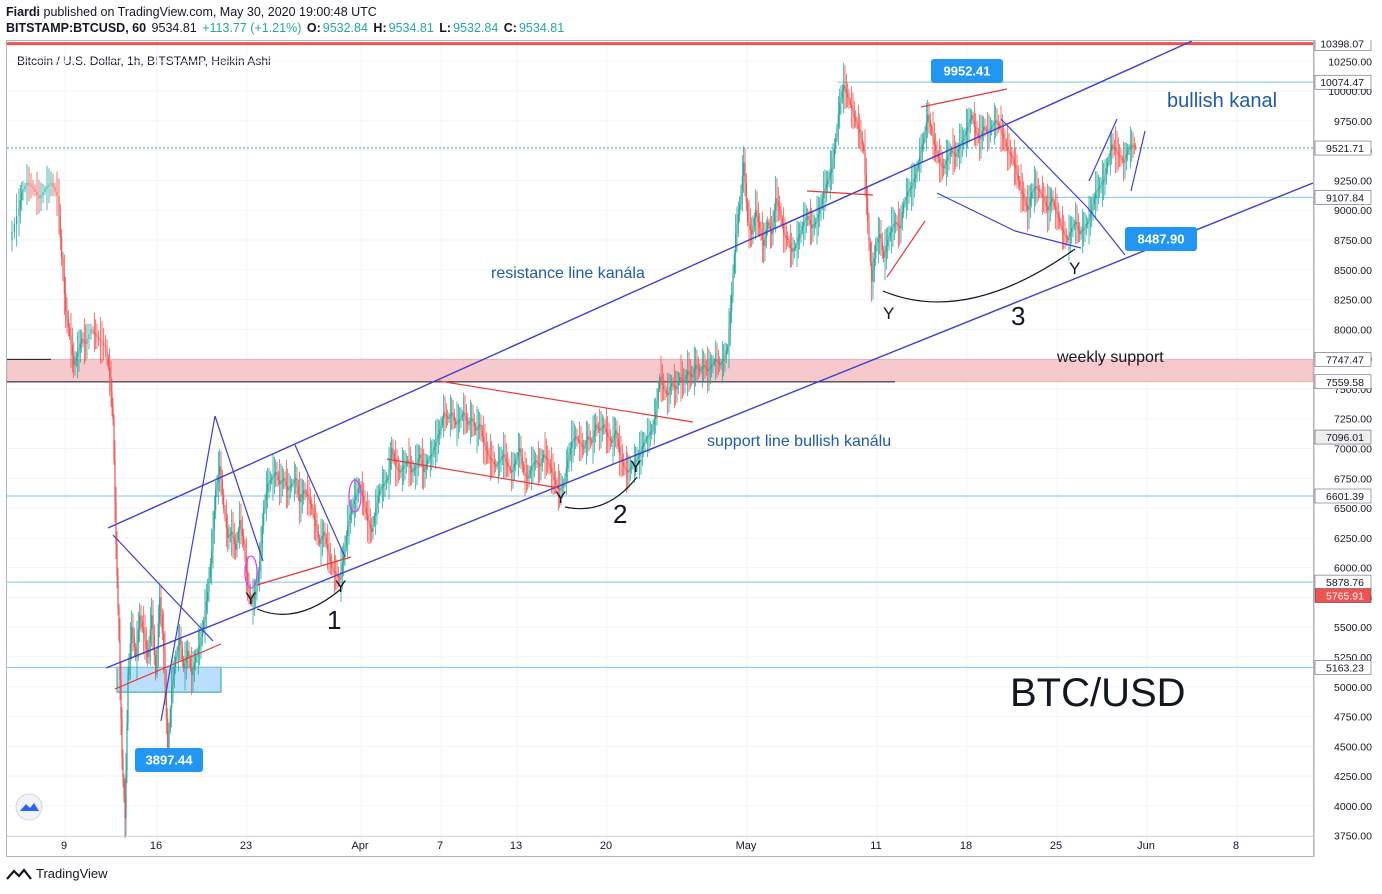  What do you see at coordinates (64, 846) in the screenshot?
I see `time-tick-label: 9` at bounding box center [64, 846].